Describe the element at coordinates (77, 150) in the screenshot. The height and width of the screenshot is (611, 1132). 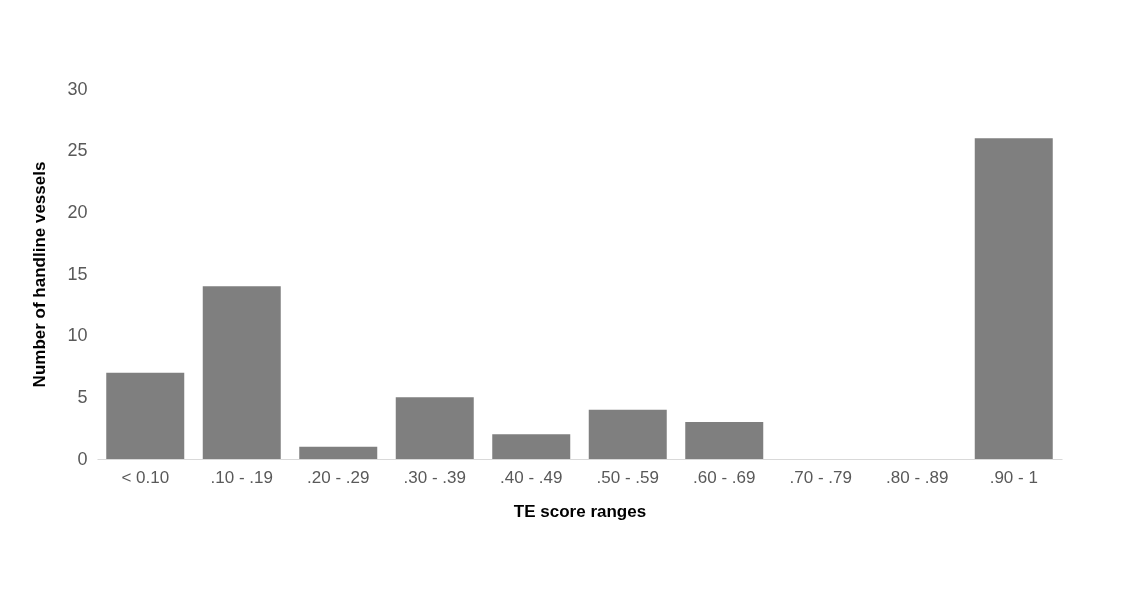
I see `y-tick-label: 25` at that location.